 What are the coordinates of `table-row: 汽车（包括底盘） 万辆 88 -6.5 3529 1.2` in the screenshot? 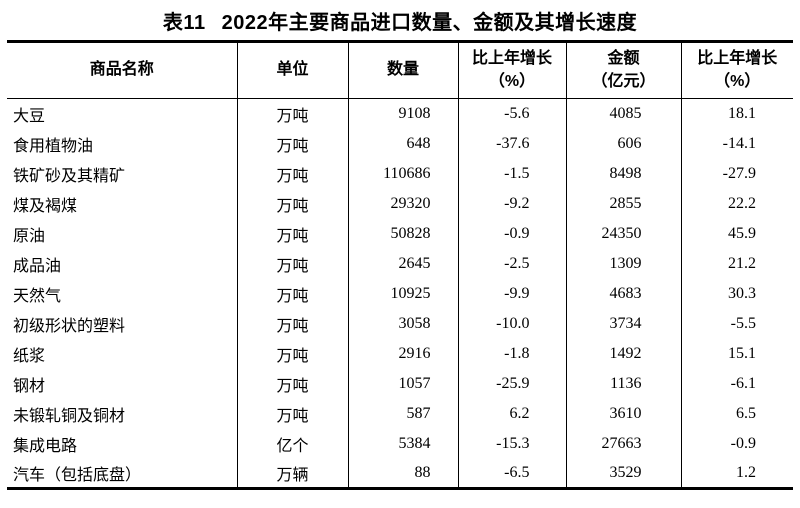 It's located at (400, 473).